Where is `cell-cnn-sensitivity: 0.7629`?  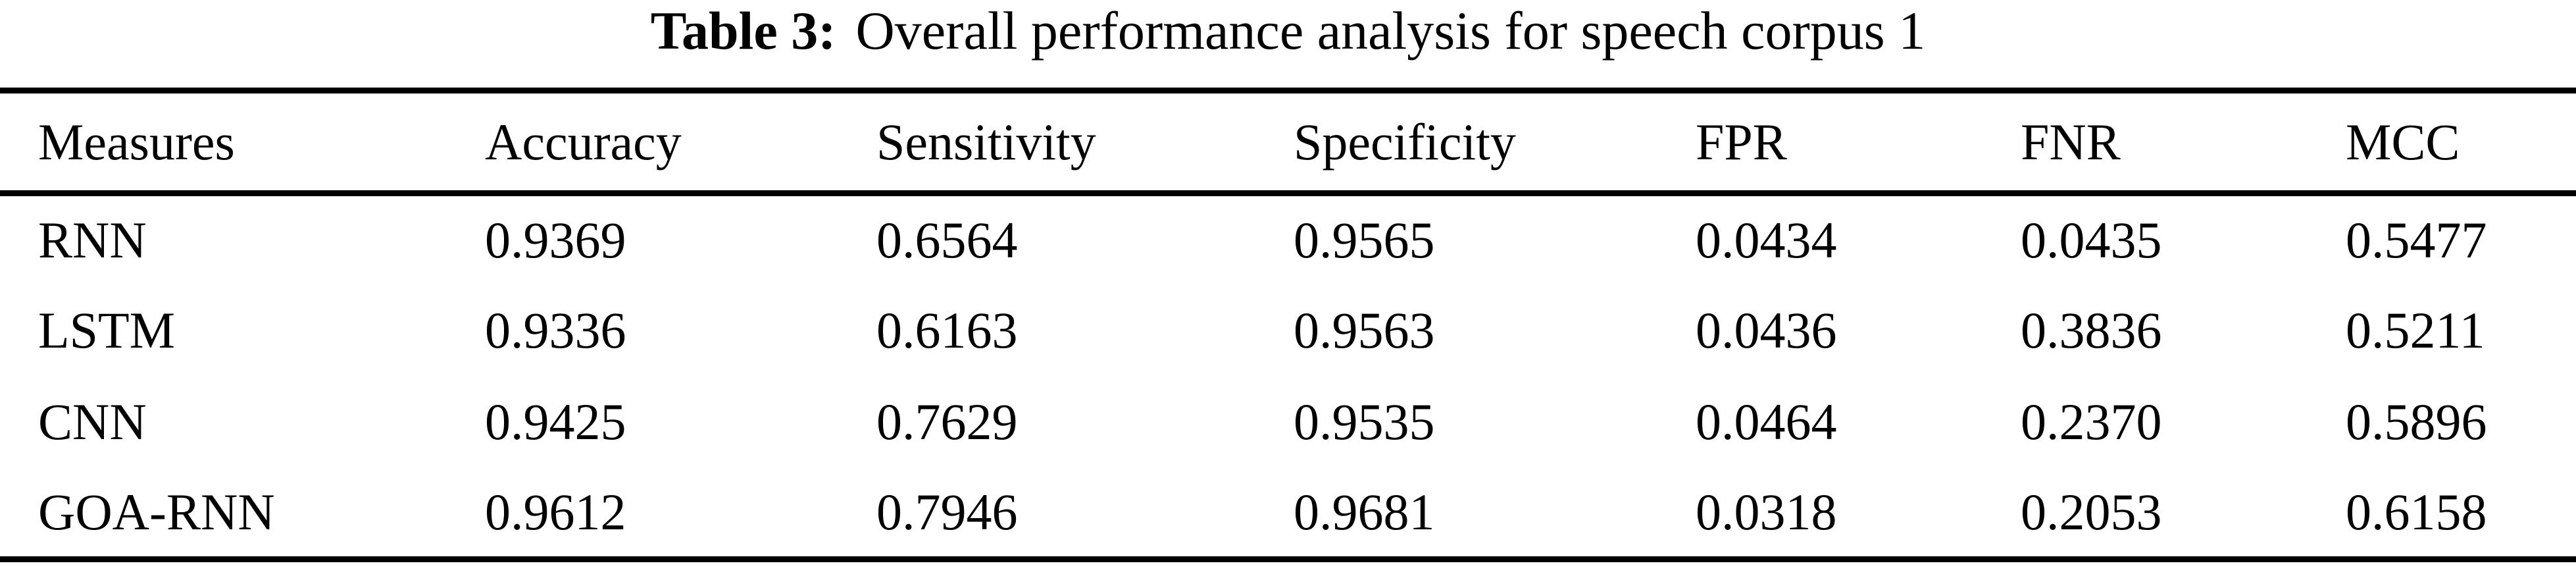 cell-cnn-sensitivity: 0.7629 is located at coordinates (947, 422).